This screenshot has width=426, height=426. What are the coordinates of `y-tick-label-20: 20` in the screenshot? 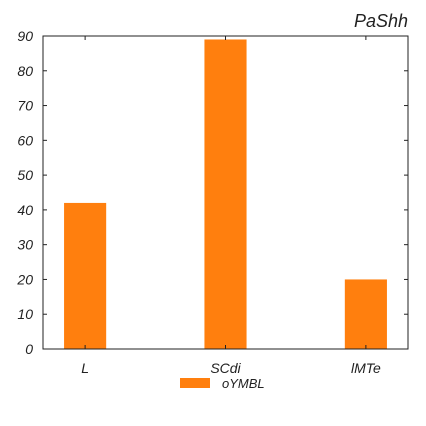 It's located at (24, 279).